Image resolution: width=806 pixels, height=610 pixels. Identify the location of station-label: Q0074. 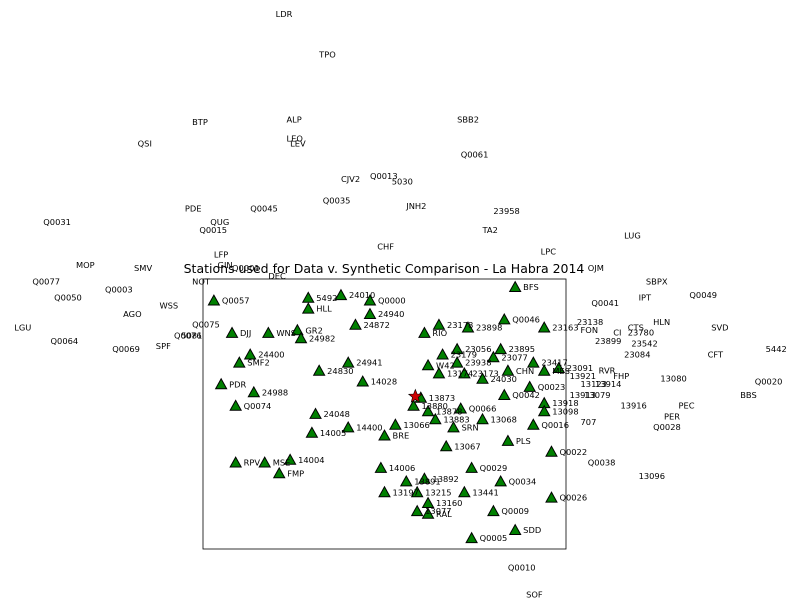
(258, 406).